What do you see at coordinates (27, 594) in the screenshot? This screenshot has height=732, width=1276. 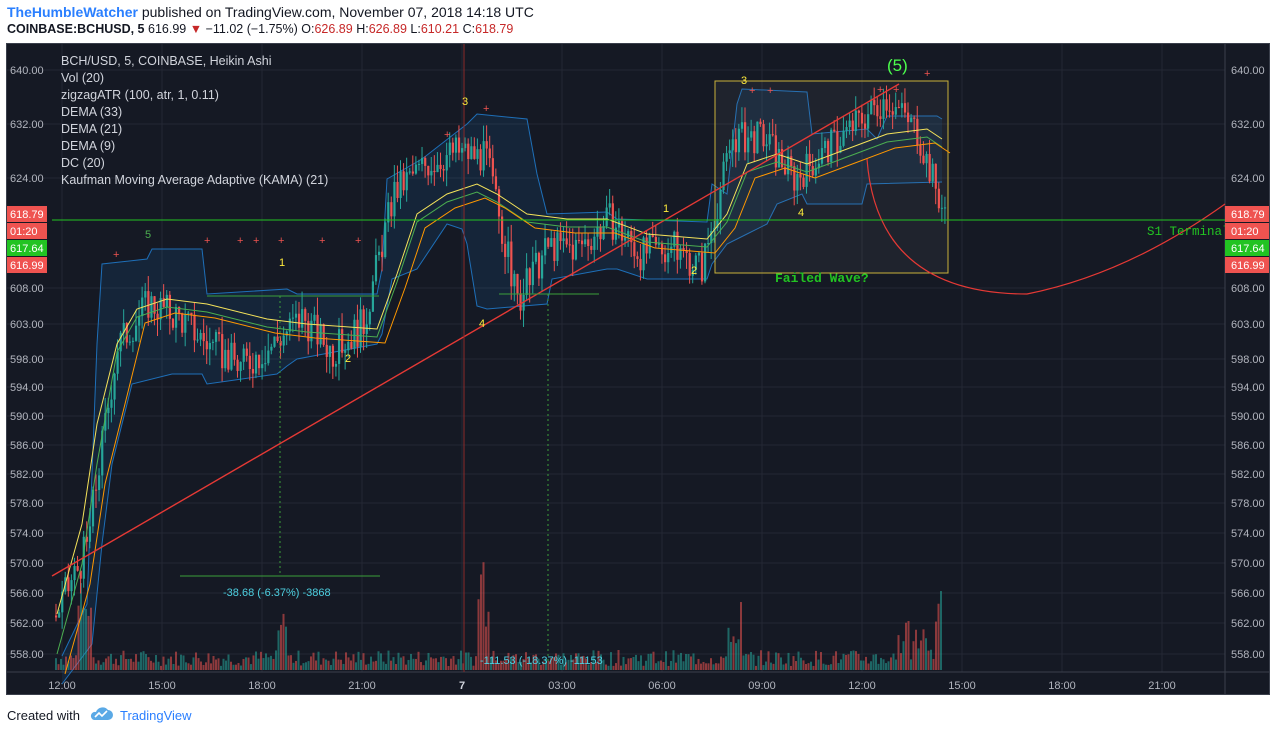 I see `price-axis-label-left: 566.00` at bounding box center [27, 594].